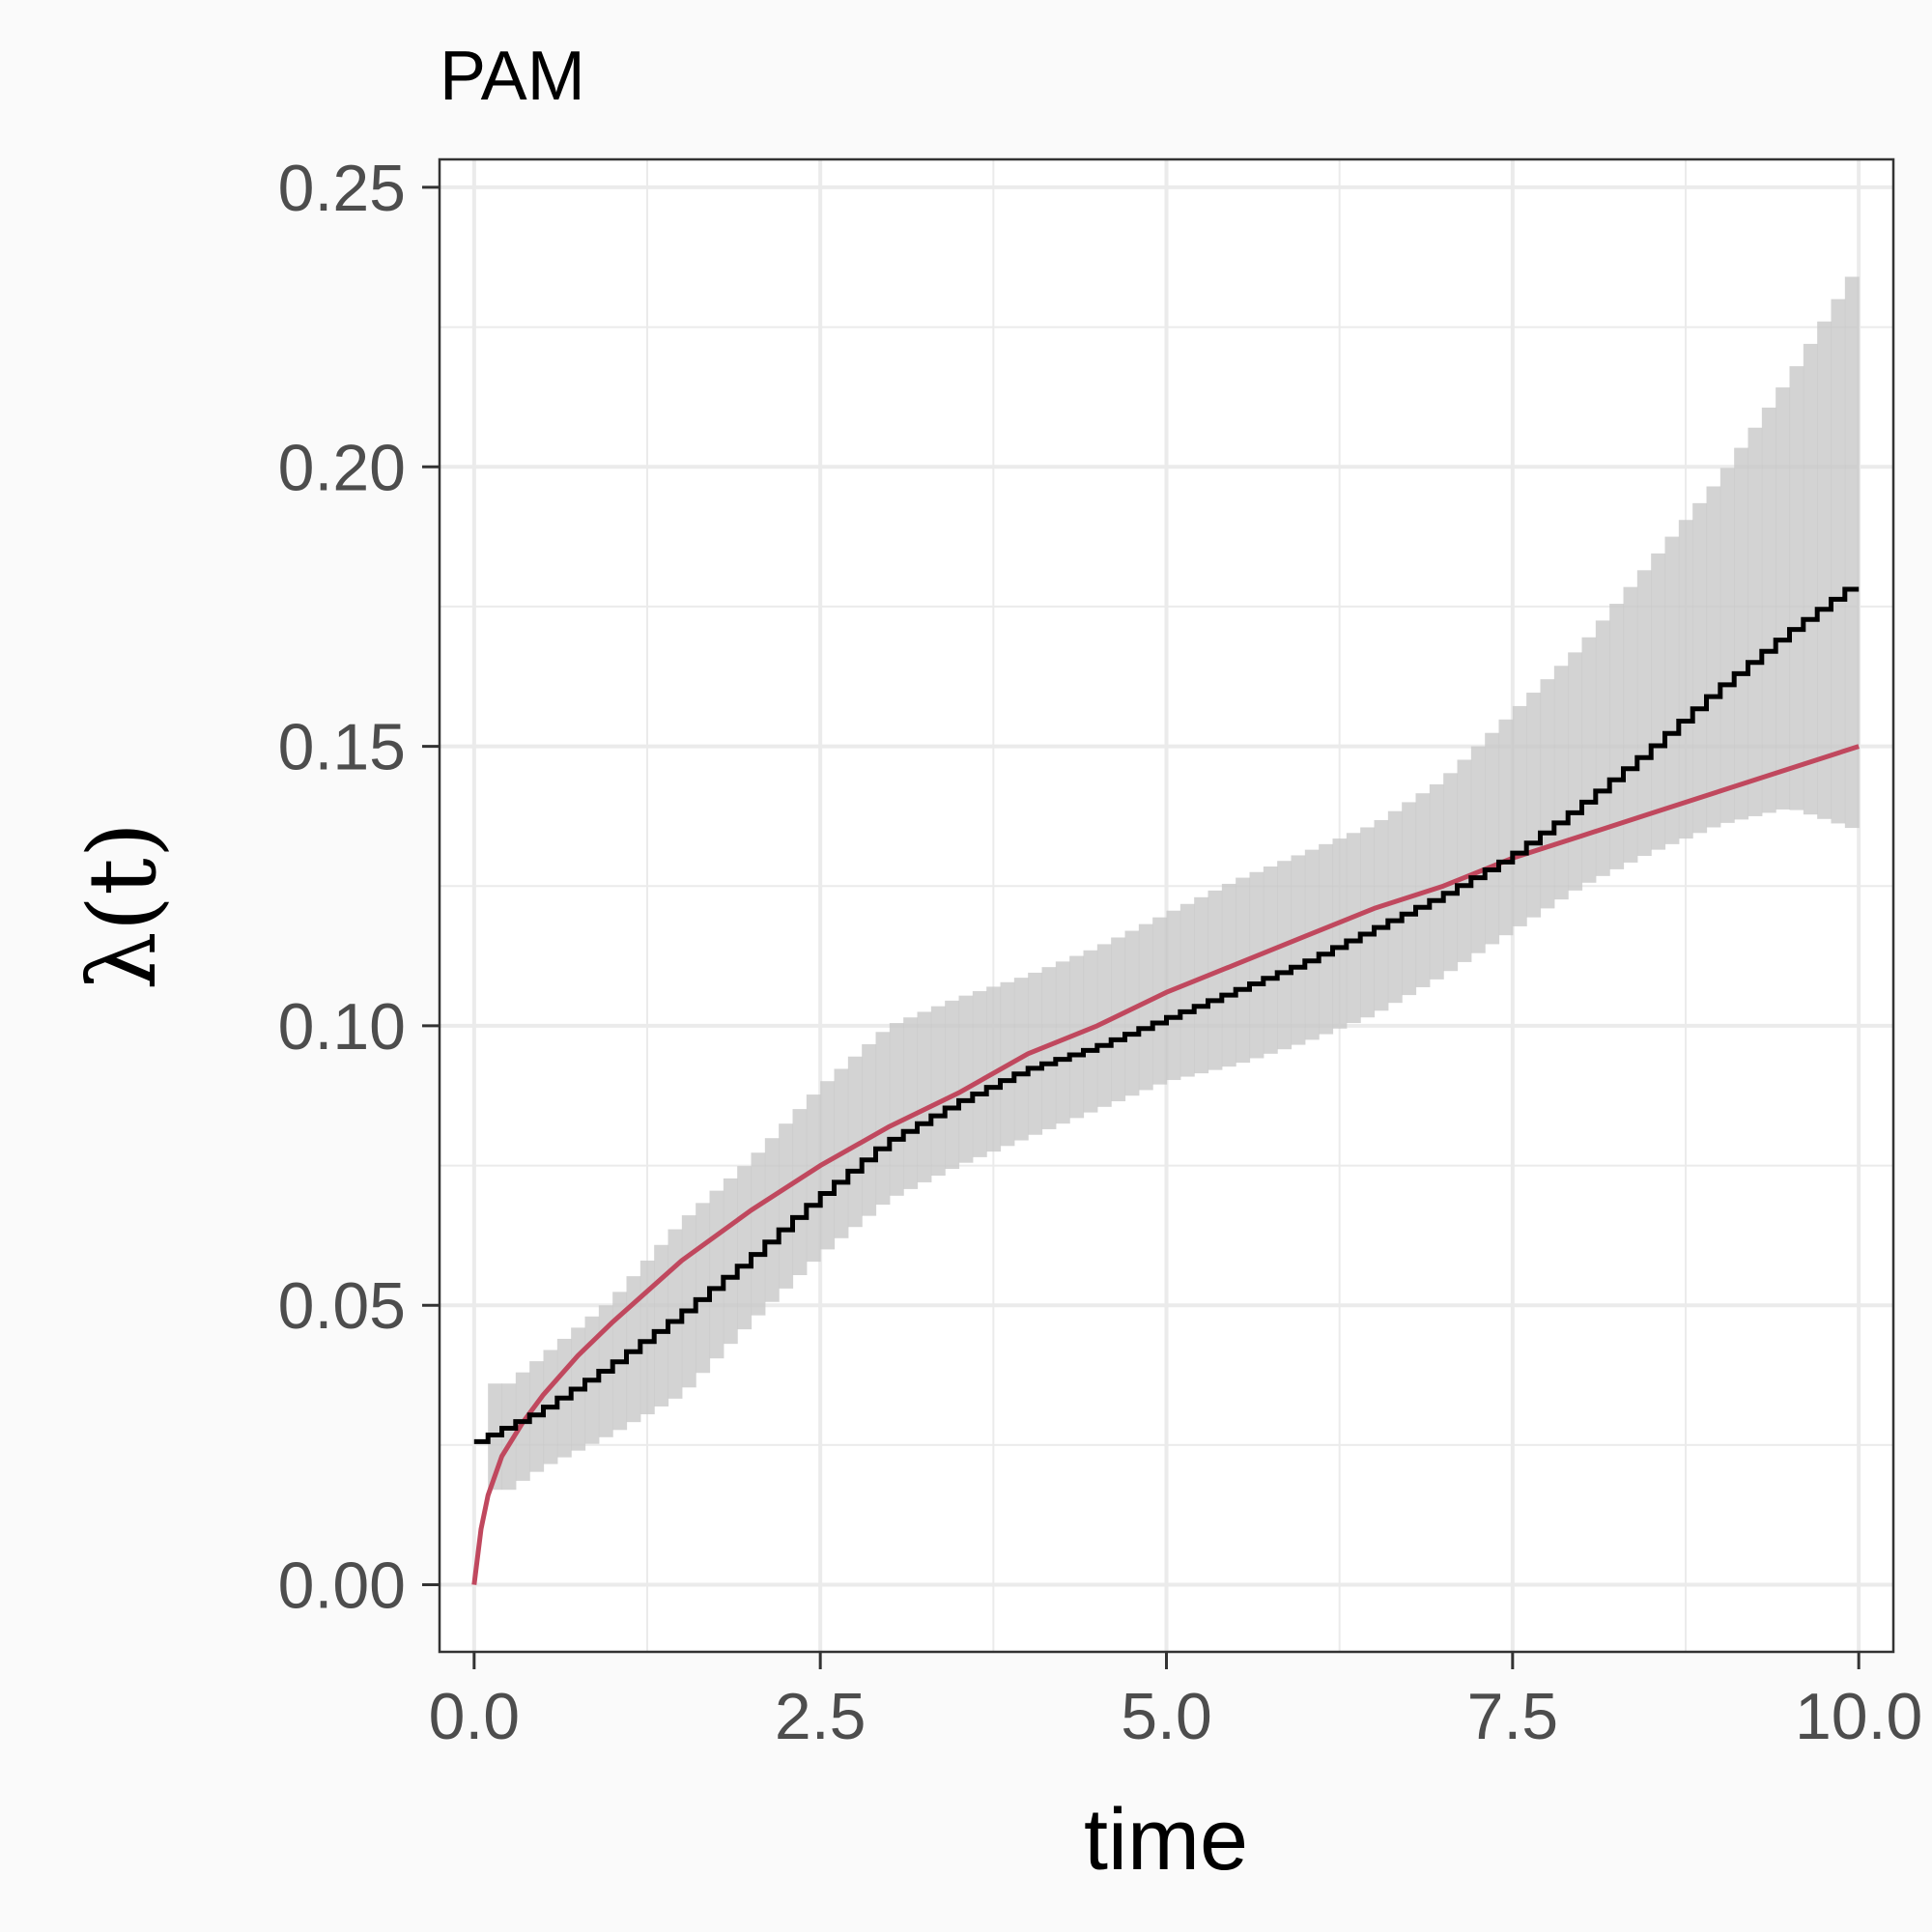  I want to click on x-axis-label: time, so click(1166, 1840).